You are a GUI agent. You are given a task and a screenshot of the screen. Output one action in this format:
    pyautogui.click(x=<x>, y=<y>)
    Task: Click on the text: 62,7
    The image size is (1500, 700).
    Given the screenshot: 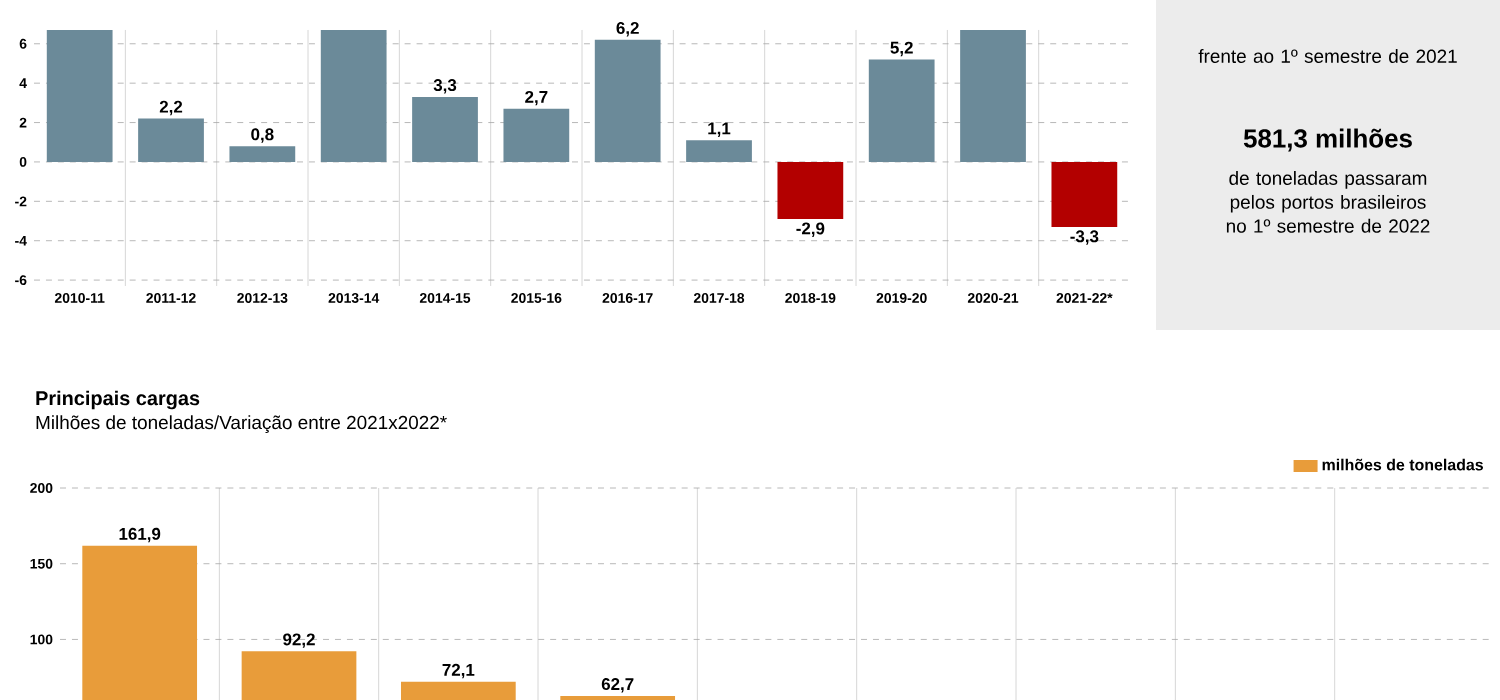 What is the action you would take?
    pyautogui.click(x=617, y=685)
    